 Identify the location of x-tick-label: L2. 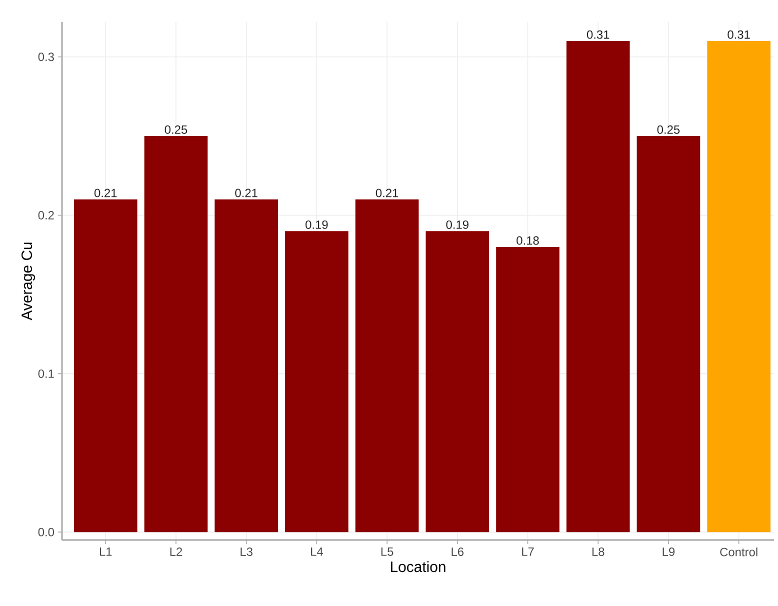
(176, 552).